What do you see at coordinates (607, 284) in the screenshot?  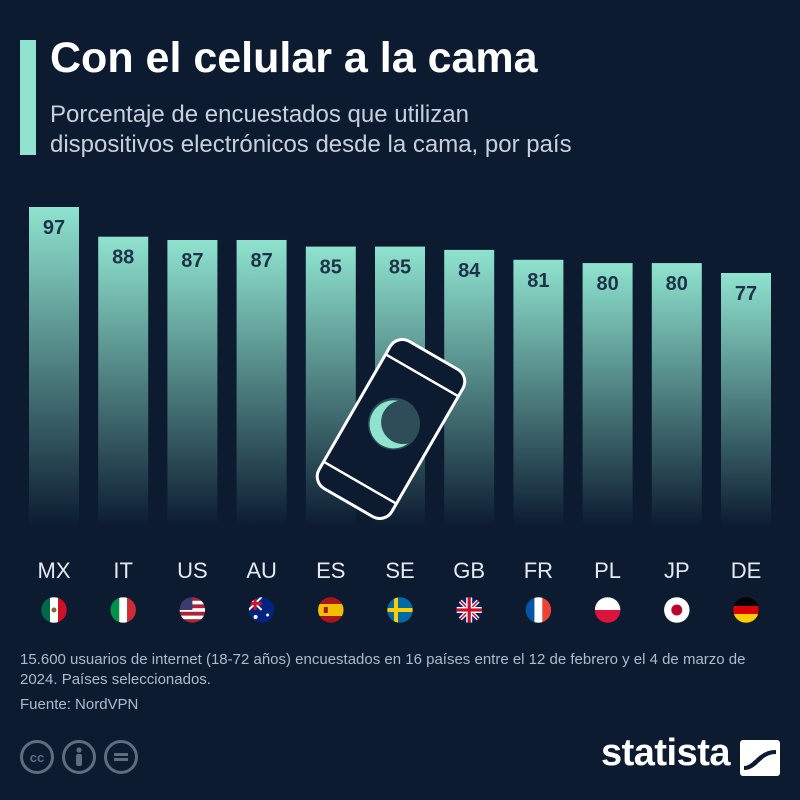 I see `value-label-pl: 80` at bounding box center [607, 284].